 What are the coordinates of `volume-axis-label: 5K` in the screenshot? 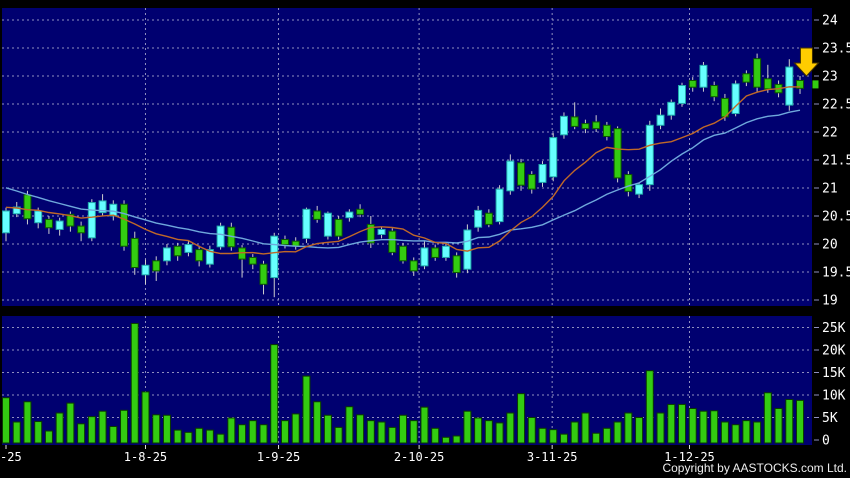 It's located at (830, 418).